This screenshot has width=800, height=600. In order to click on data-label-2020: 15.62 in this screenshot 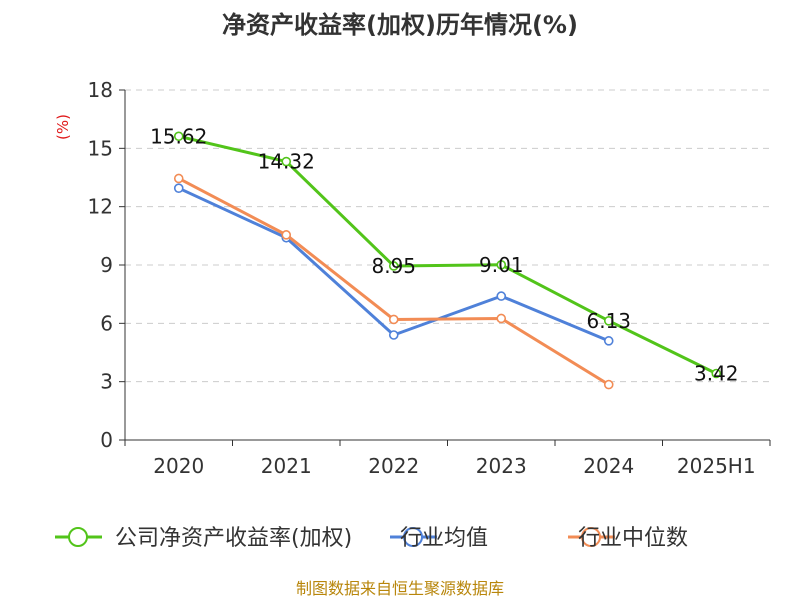, I will do `click(178, 136)`.